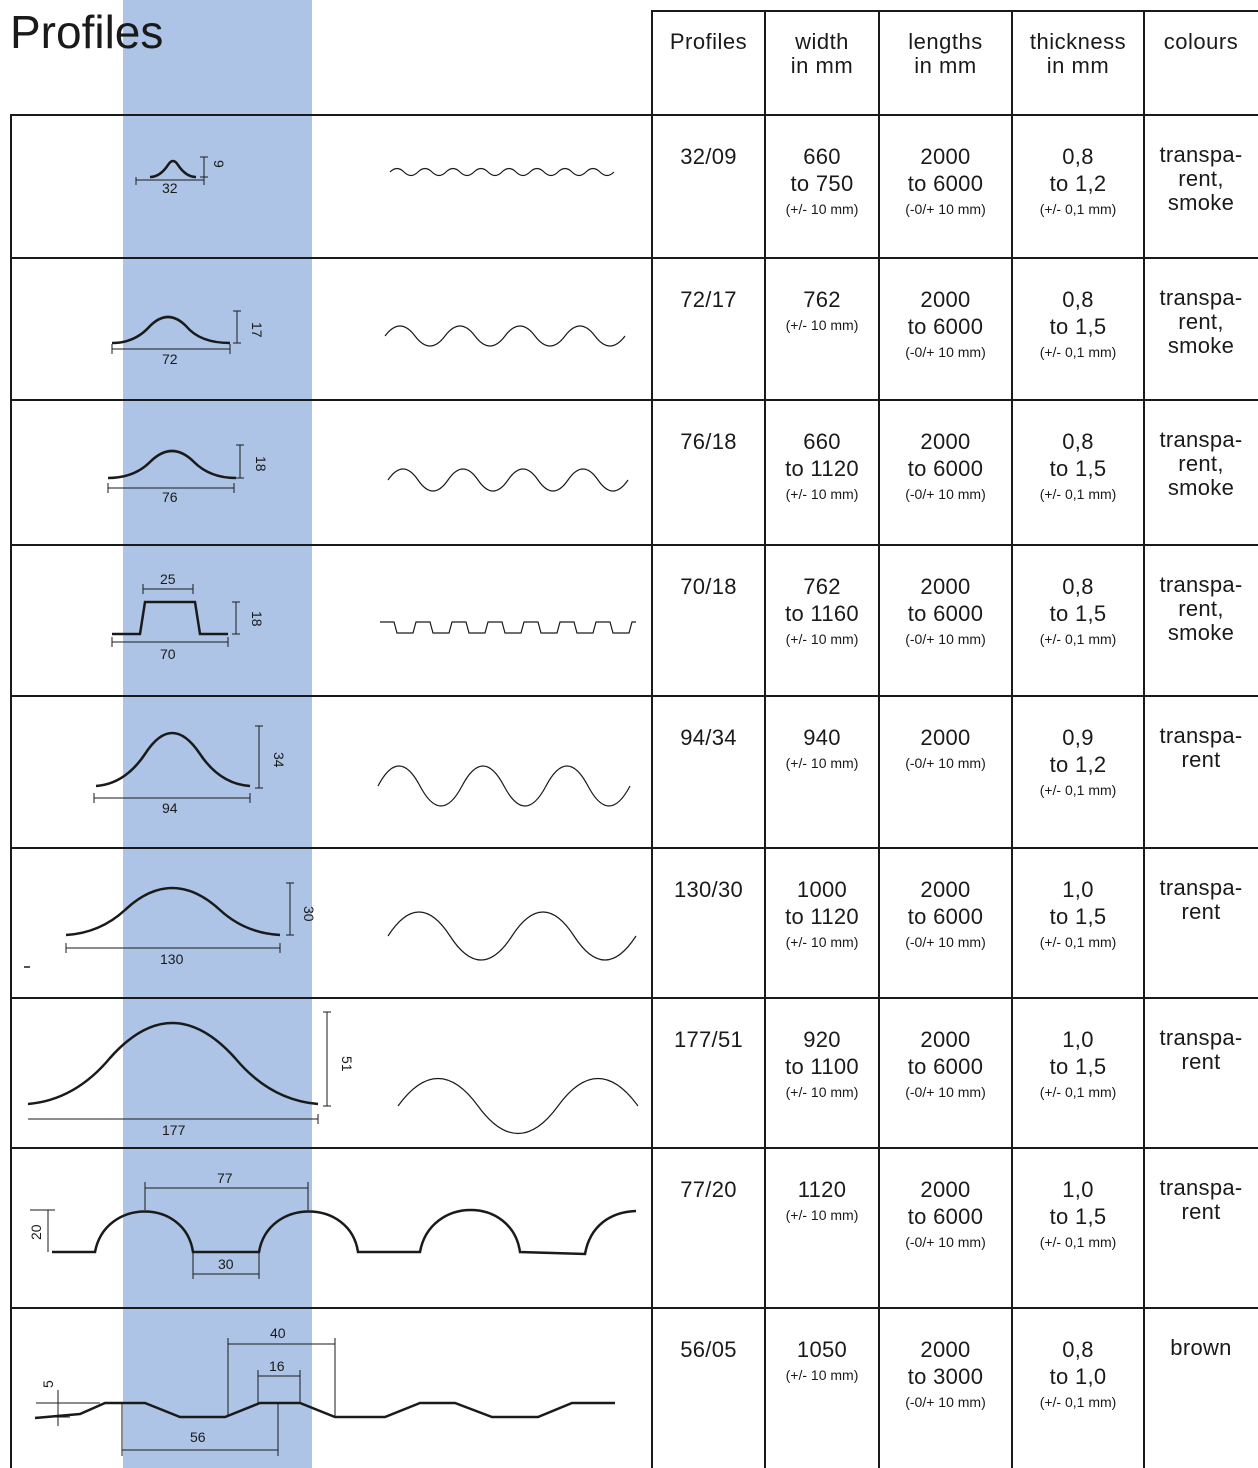  What do you see at coordinates (36, 1232) in the screenshot?
I see `dim-20: 20` at bounding box center [36, 1232].